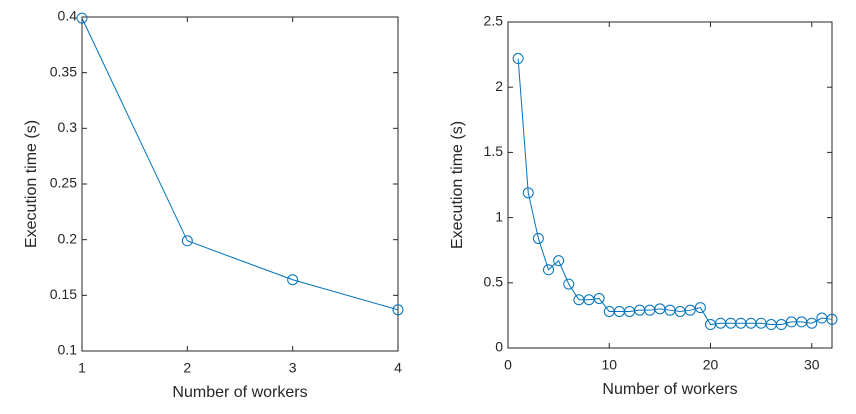 This screenshot has height=414, width=856. What do you see at coordinates (494, 282) in the screenshot?
I see `y-tick-label: 0.5` at bounding box center [494, 282].